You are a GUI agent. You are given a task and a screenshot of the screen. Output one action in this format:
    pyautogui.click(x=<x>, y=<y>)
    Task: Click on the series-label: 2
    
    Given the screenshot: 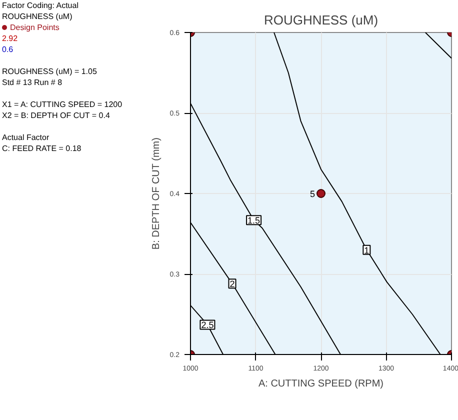 What is the action you would take?
    pyautogui.click(x=232, y=284)
    